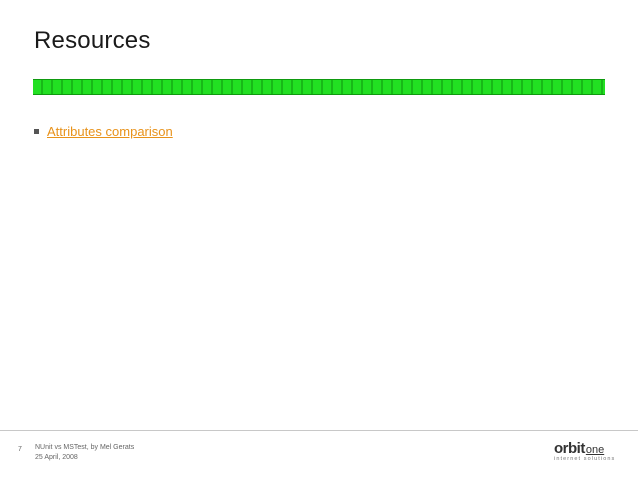 The image size is (638, 478). I want to click on title-divider-bar, so click(319, 87).